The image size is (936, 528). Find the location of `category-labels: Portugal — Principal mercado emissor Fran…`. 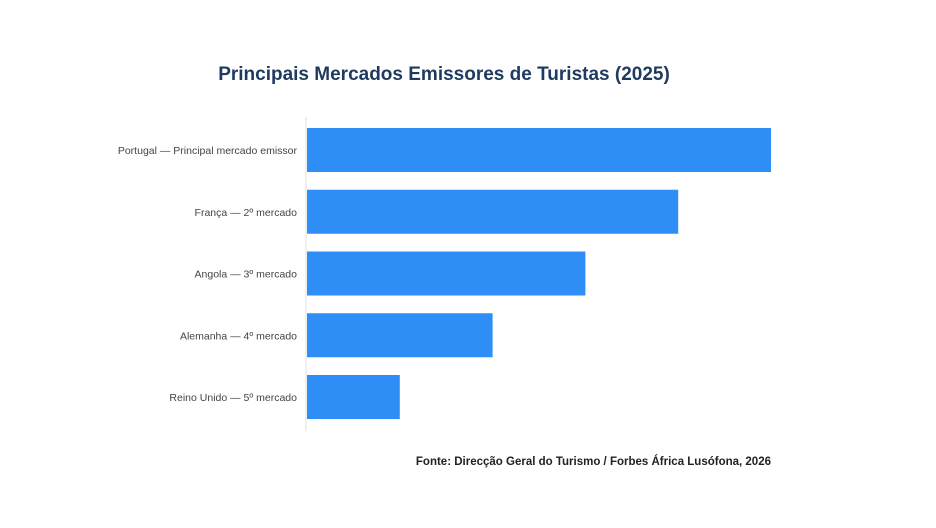

category-labels: Portugal — Principal mercado emissor Fran… is located at coordinates (208, 274).